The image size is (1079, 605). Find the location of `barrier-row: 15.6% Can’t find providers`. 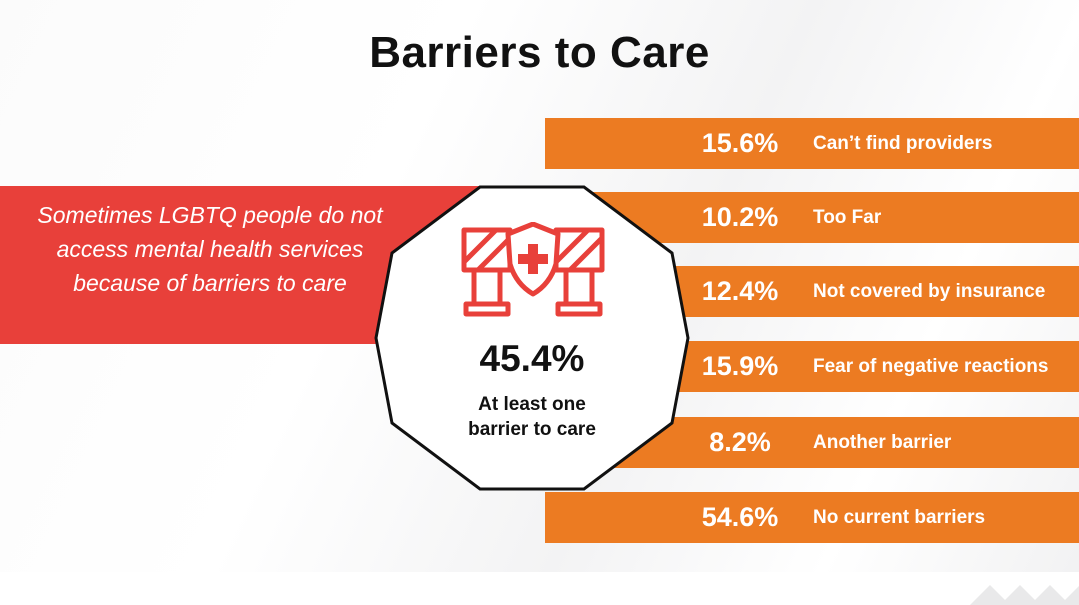

barrier-row: 15.6% Can’t find providers is located at coordinates (812, 143).